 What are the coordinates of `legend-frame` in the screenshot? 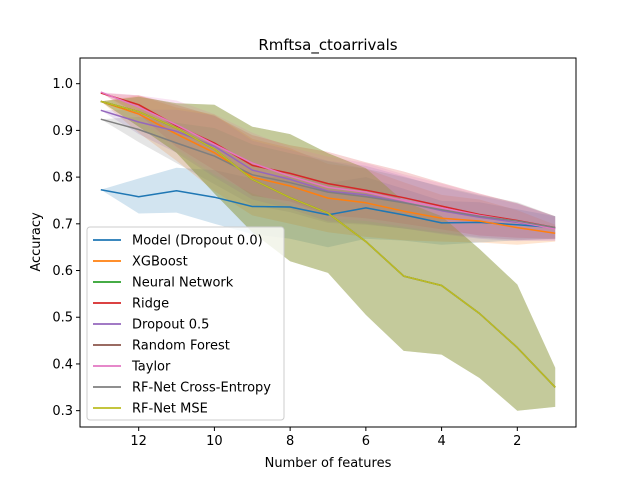 It's located at (185, 323).